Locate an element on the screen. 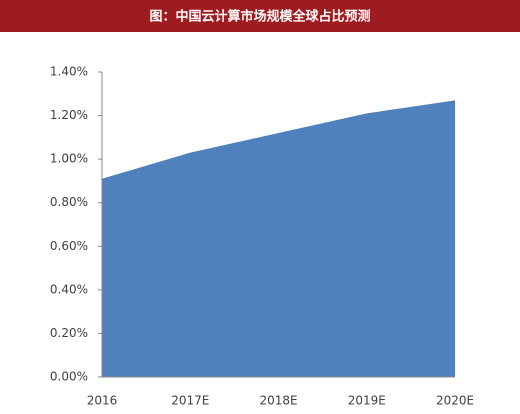  y-tick-label: 0.20% is located at coordinates (69, 333).